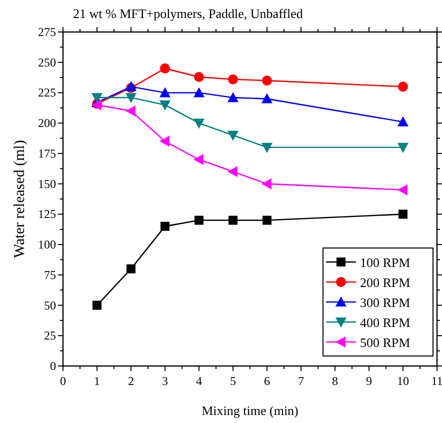 The width and height of the screenshot is (442, 423). What do you see at coordinates (385, 302) in the screenshot?
I see `legend-label: 300 RPM` at bounding box center [385, 302].